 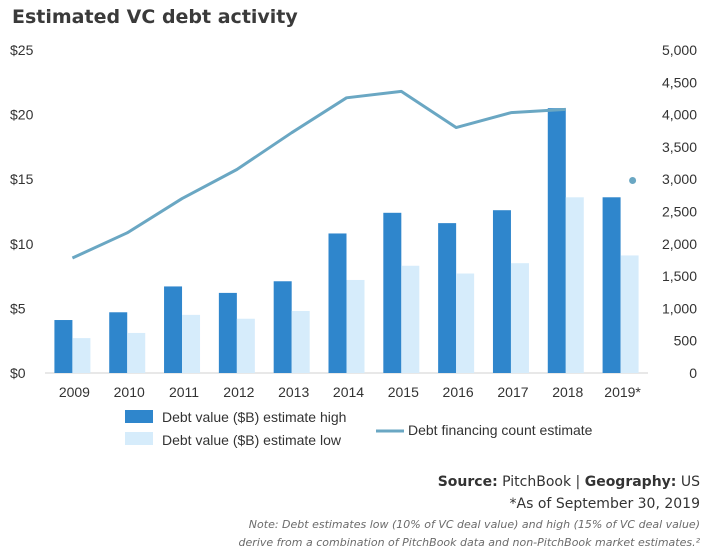 What do you see at coordinates (679, 82) in the screenshot?
I see `y-right-tick-label: 4,500` at bounding box center [679, 82].